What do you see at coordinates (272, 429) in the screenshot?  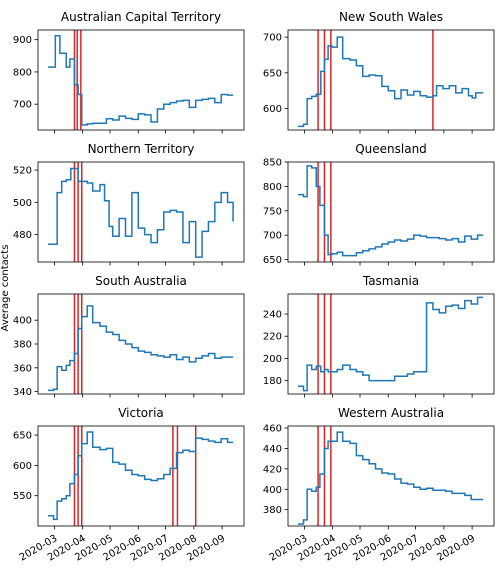 I see `y-tick-label: 460` at bounding box center [272, 429].